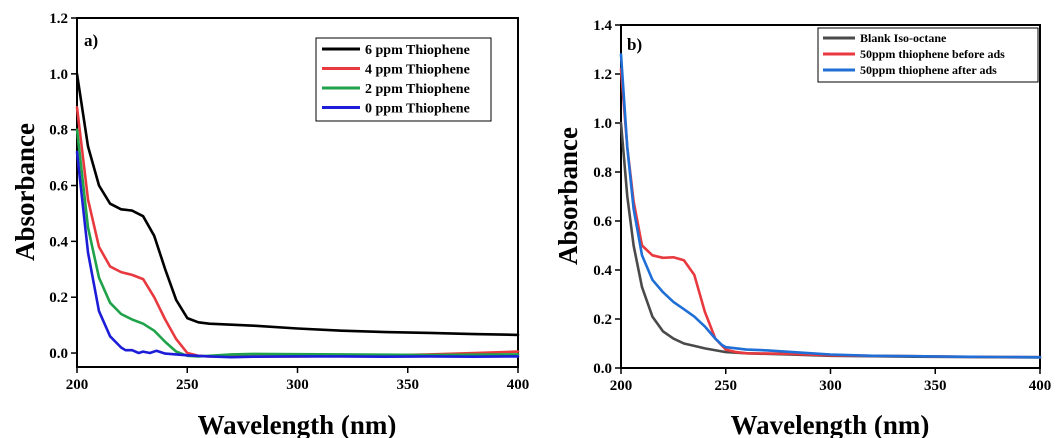 The height and width of the screenshot is (438, 1060). I want to click on legend-label: 50ppm thiophene after ads, so click(928, 70).